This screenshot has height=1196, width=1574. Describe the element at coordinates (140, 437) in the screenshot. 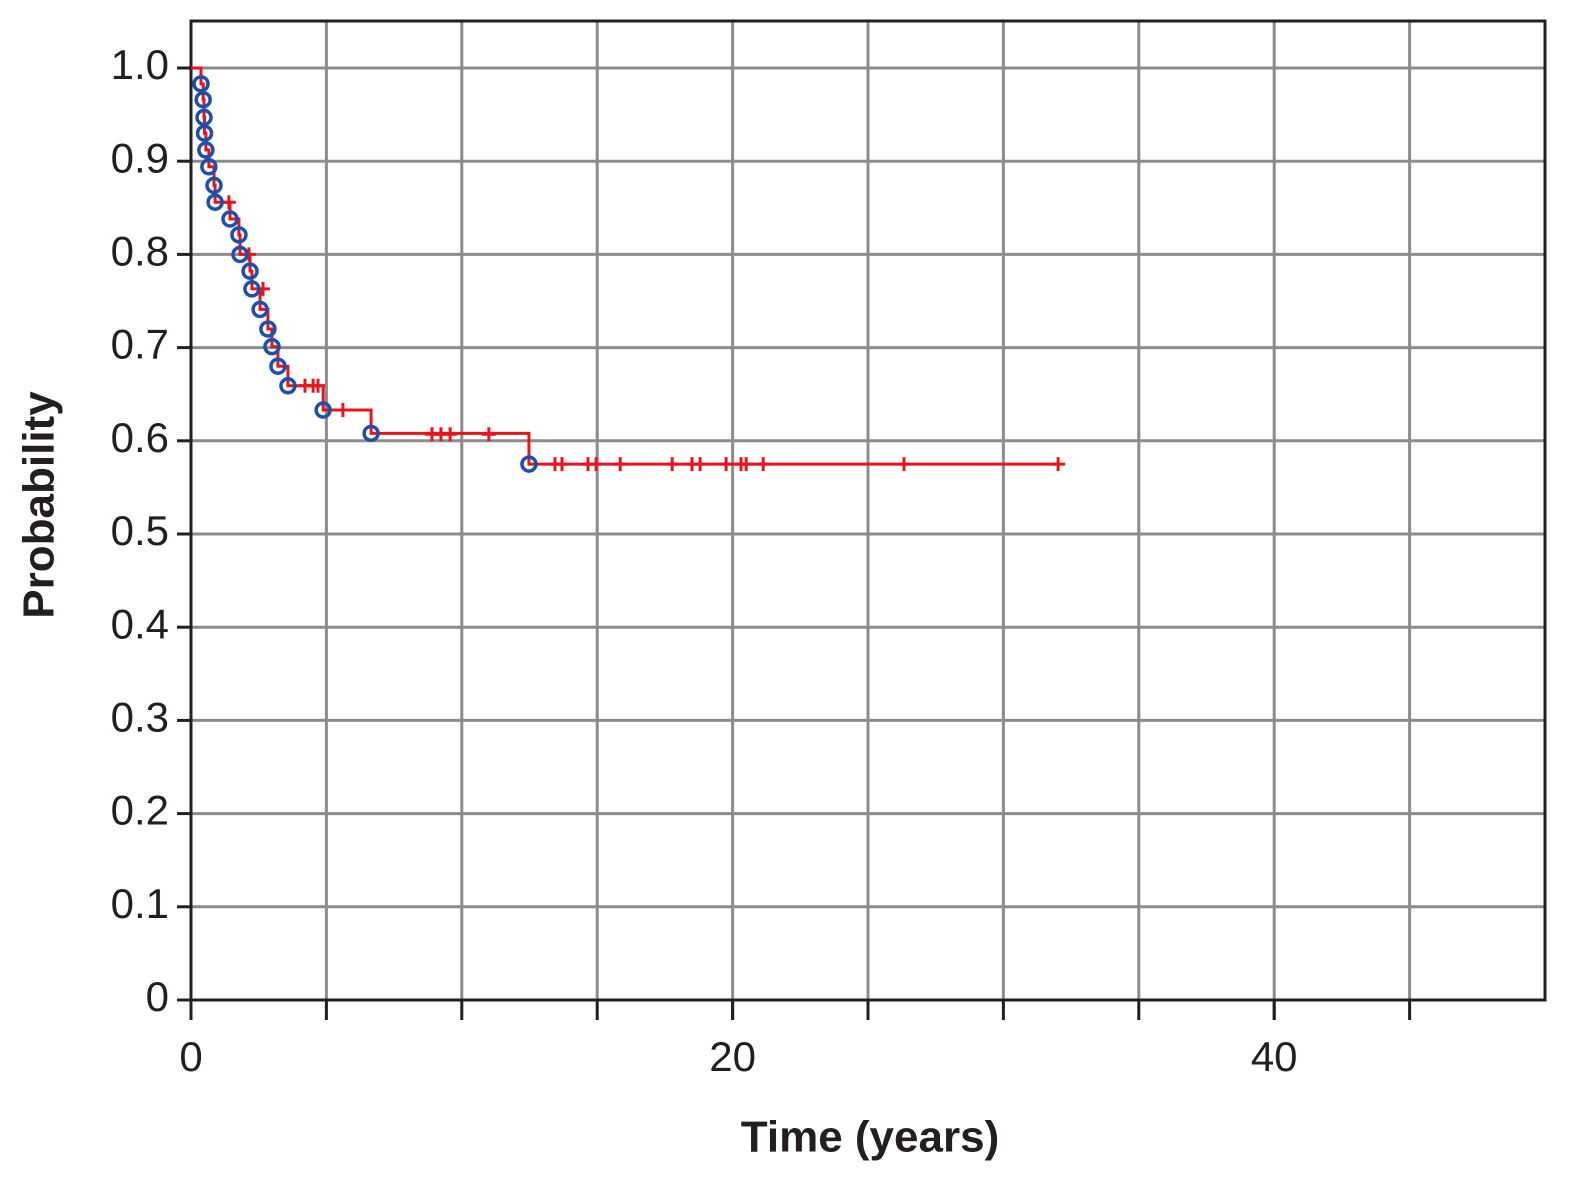

I see `y-tick-label: 0.6` at that location.